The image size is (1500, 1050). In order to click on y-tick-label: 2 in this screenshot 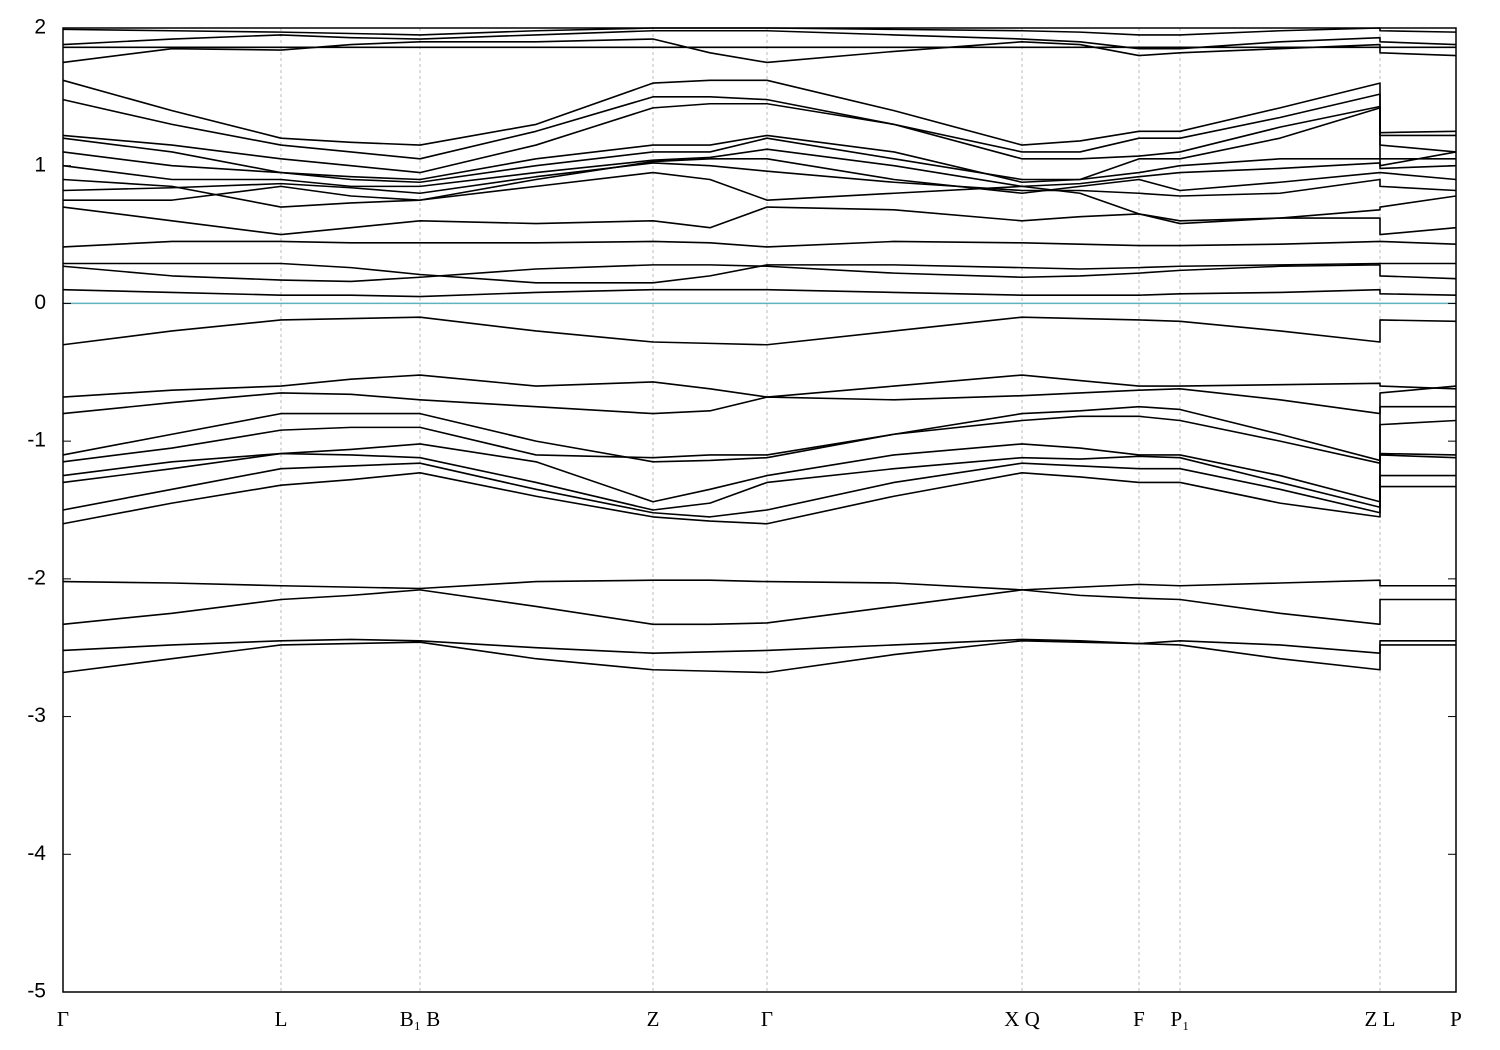, I will do `click(40, 27)`.